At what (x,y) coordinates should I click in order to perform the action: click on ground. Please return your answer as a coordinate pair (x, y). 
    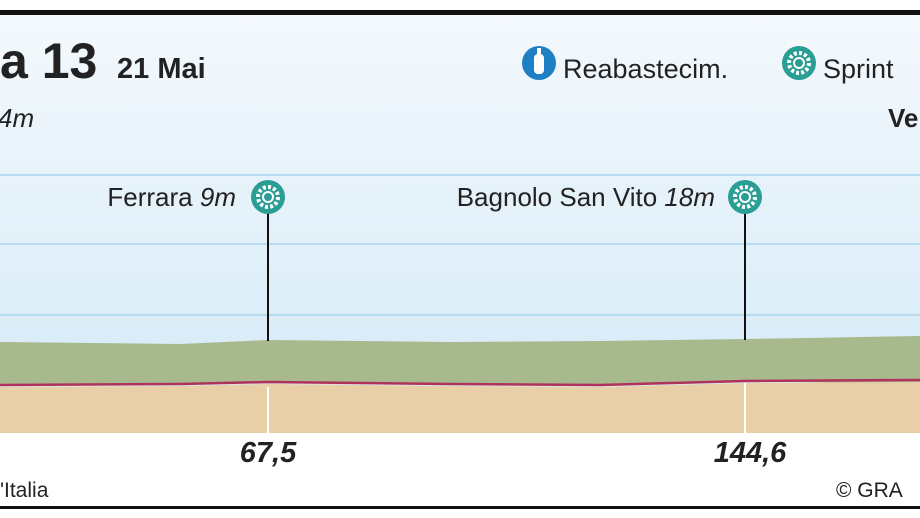
    Looking at the image, I should click on (460, 407).